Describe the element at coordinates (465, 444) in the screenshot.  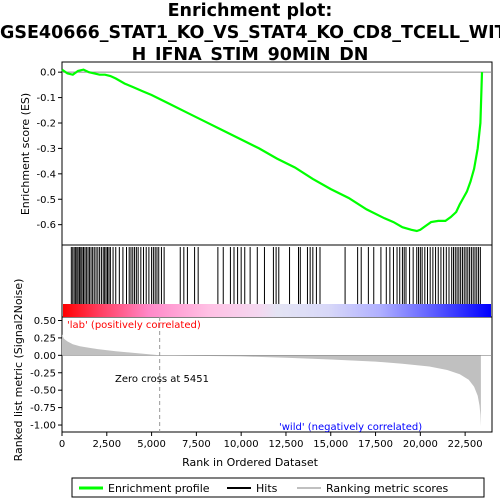
I see `x-tick-label: 22,500` at that location.